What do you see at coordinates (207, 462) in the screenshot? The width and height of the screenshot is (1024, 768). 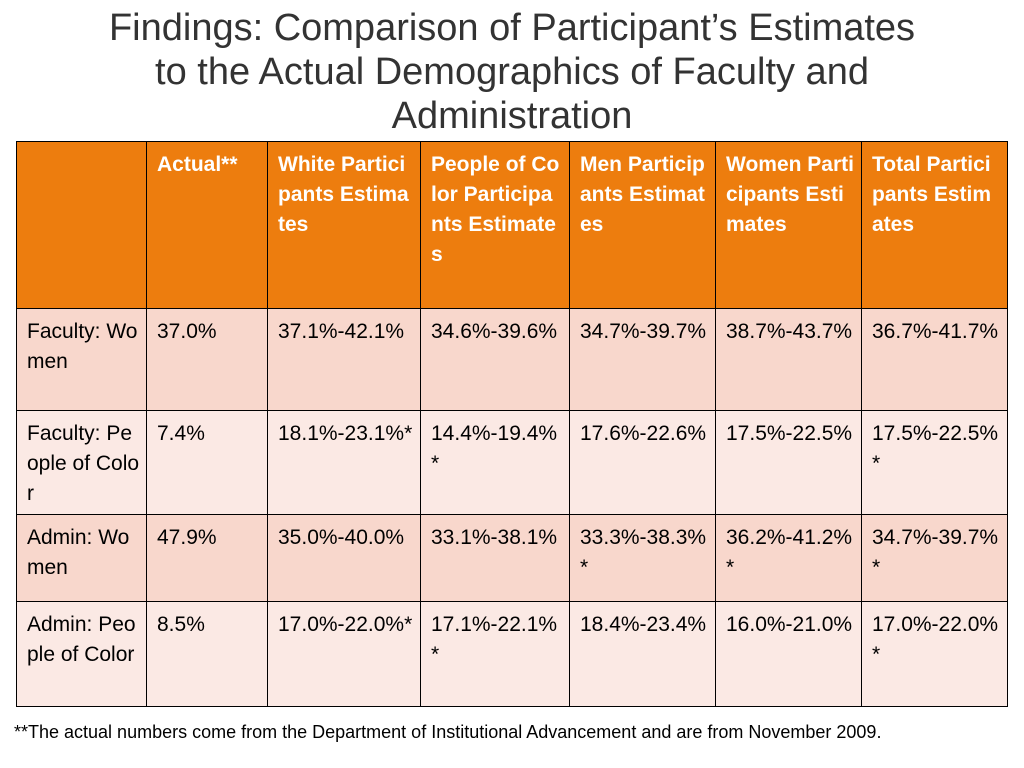 I see `table-cell: 7.4%` at bounding box center [207, 462].